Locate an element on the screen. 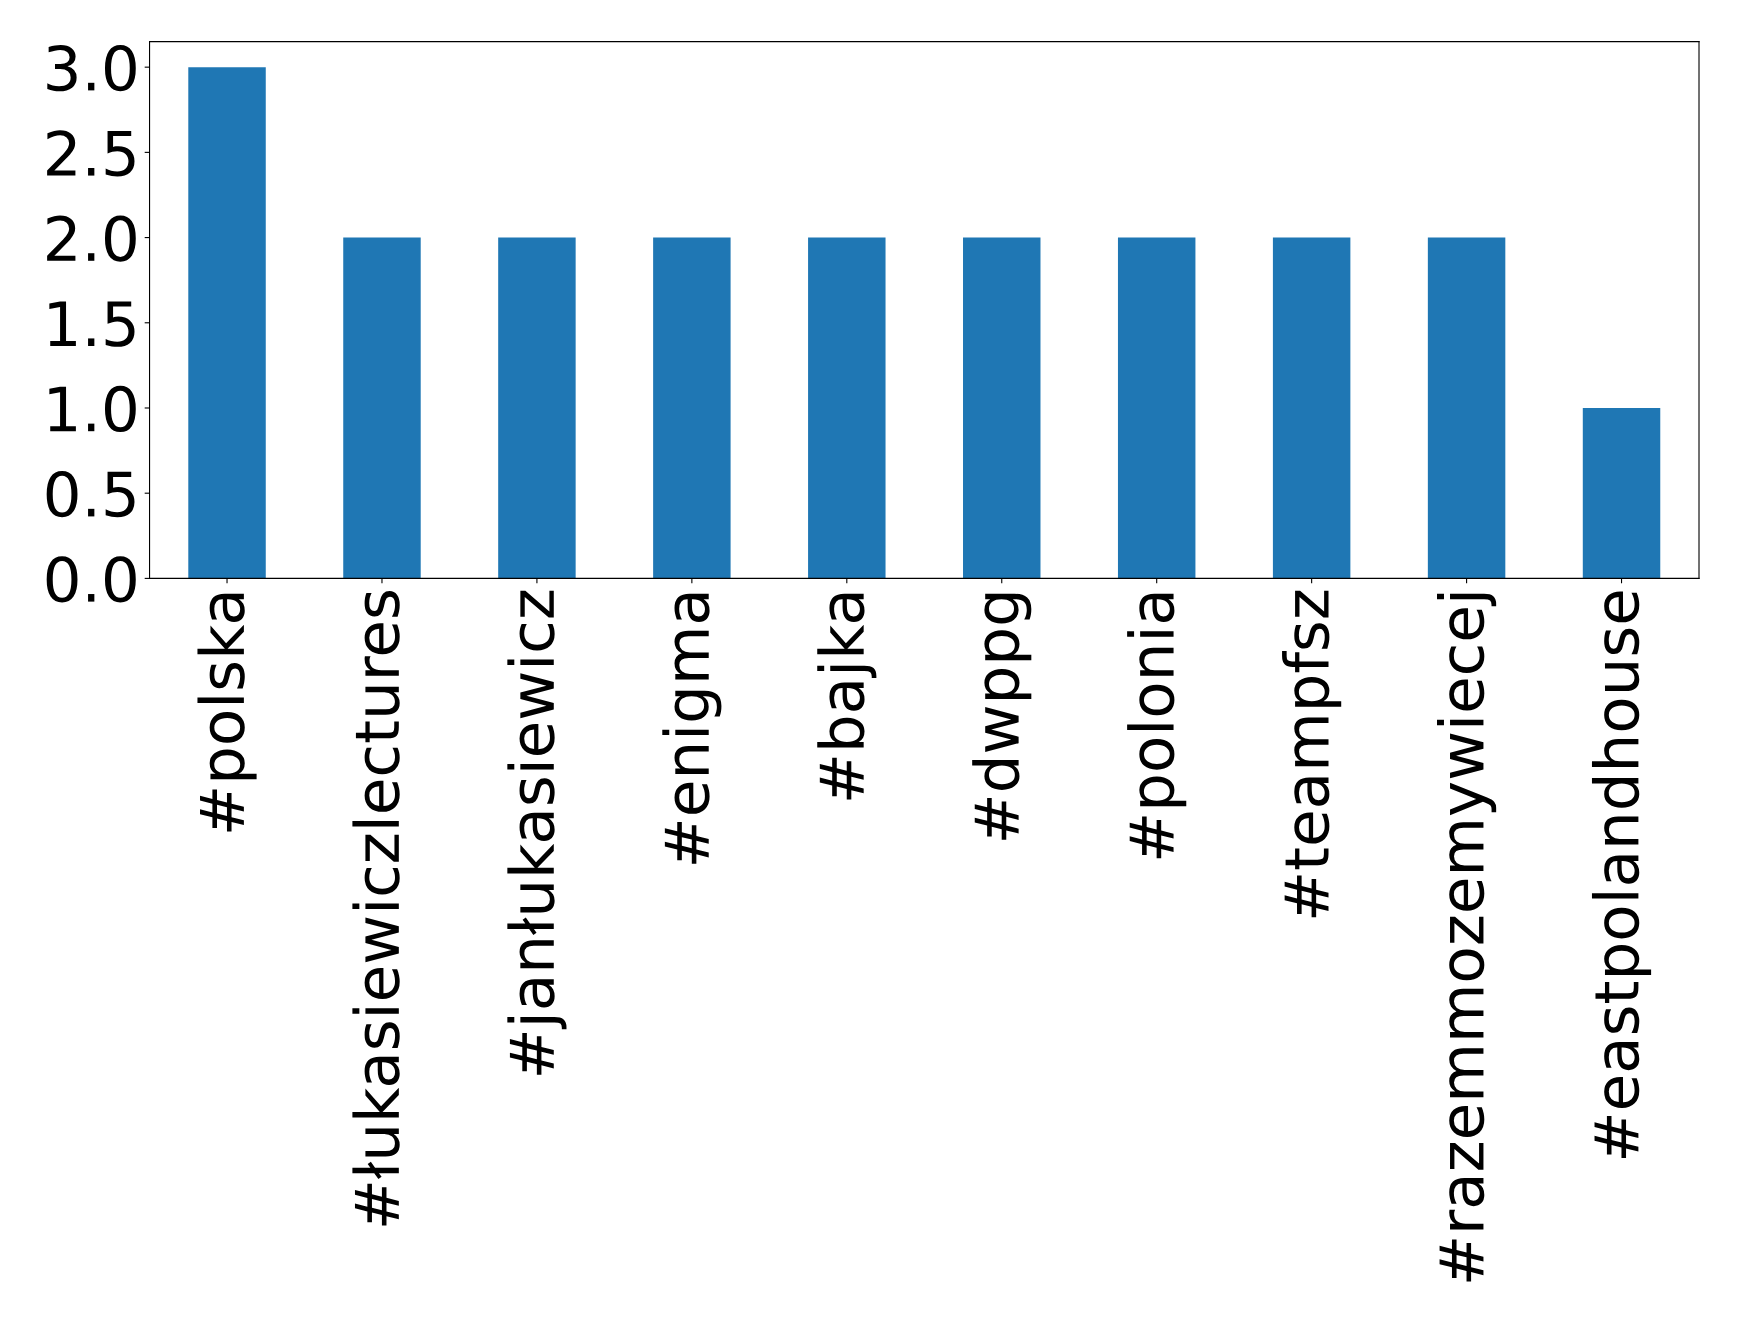  x-tick-label: #polska is located at coordinates (227, 712).